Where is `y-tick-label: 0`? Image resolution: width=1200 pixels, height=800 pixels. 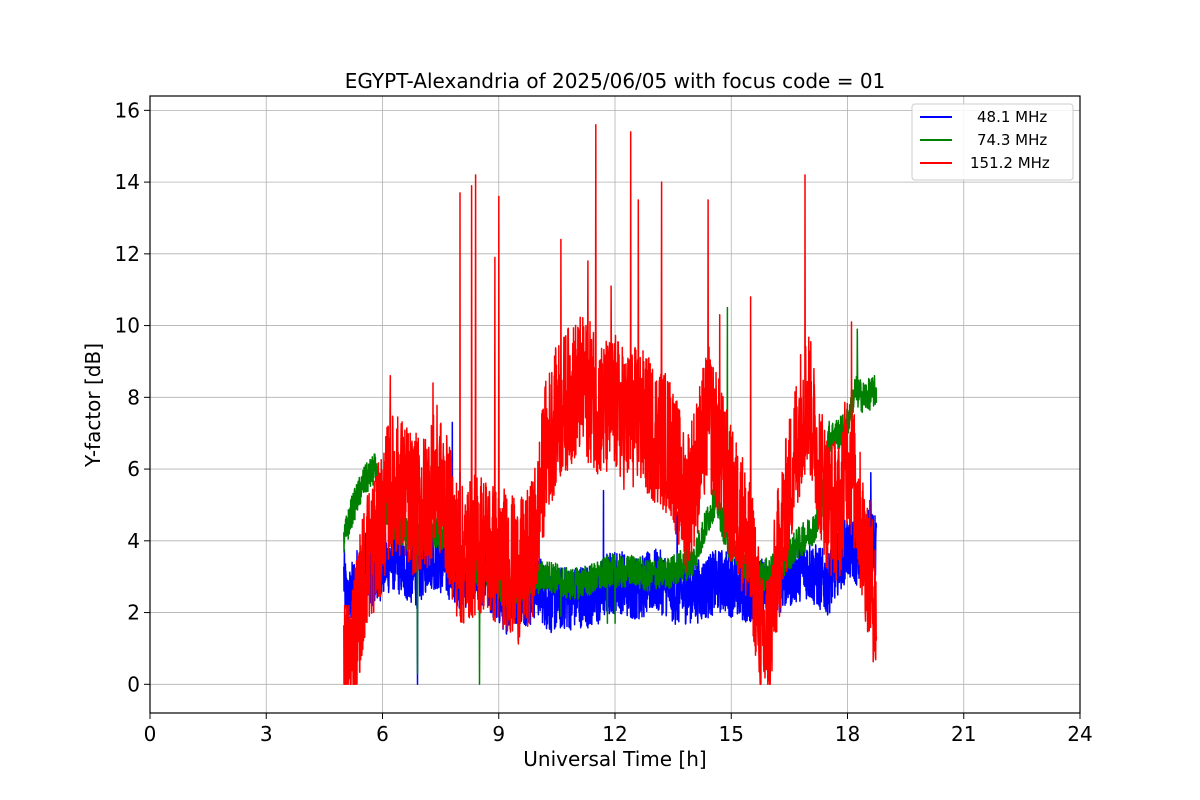 y-tick-label: 0 is located at coordinates (133, 684).